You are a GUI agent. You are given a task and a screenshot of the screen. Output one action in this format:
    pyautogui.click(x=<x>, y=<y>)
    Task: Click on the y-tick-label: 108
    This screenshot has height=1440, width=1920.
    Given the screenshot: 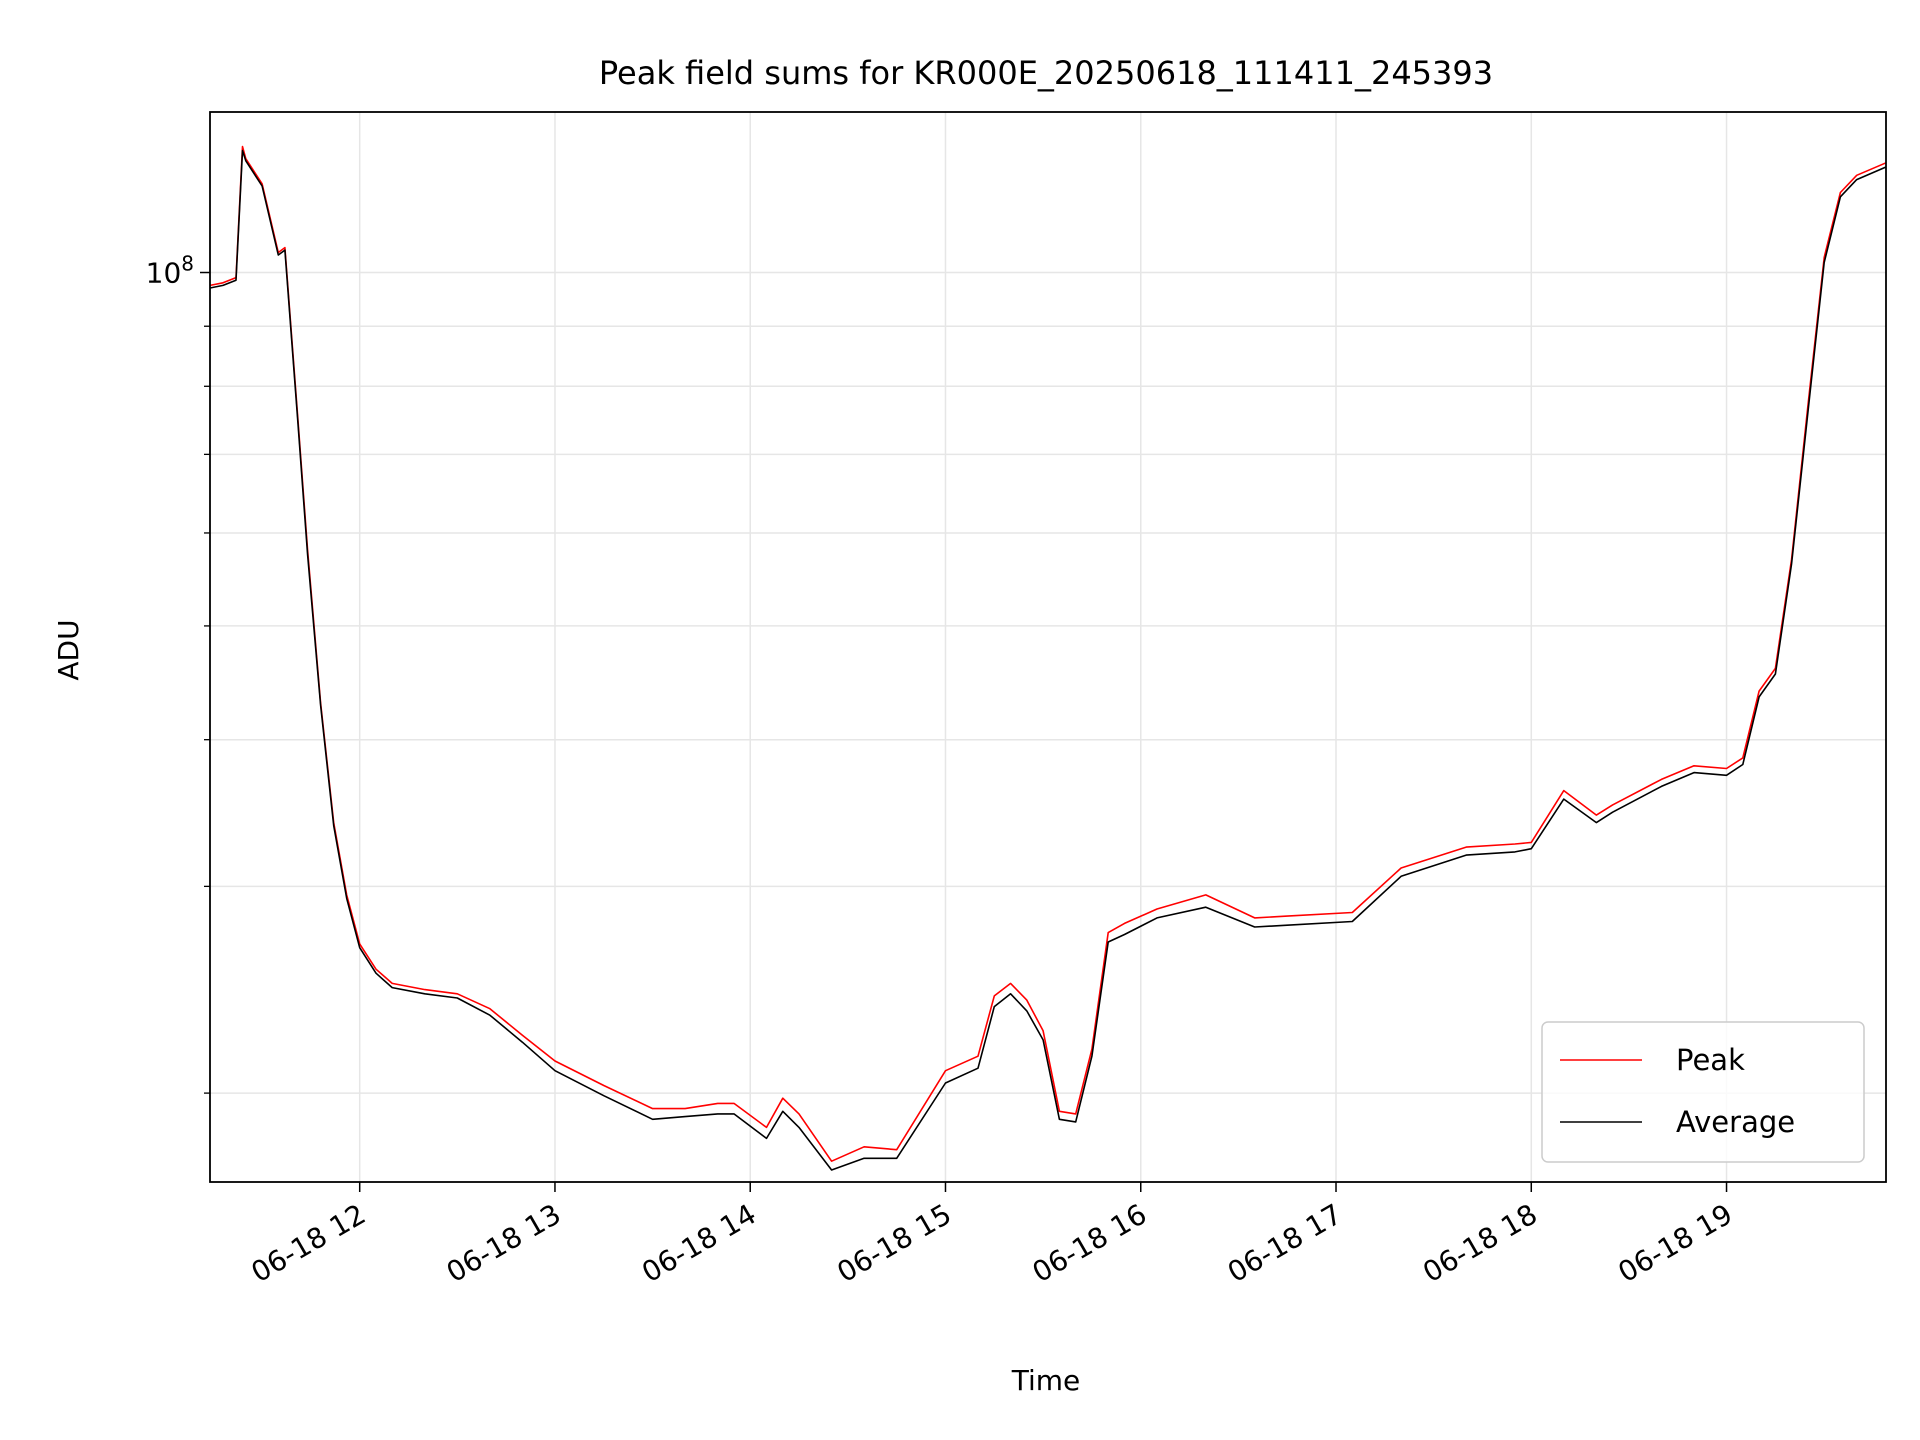 What is the action you would take?
    pyautogui.click(x=170, y=271)
    